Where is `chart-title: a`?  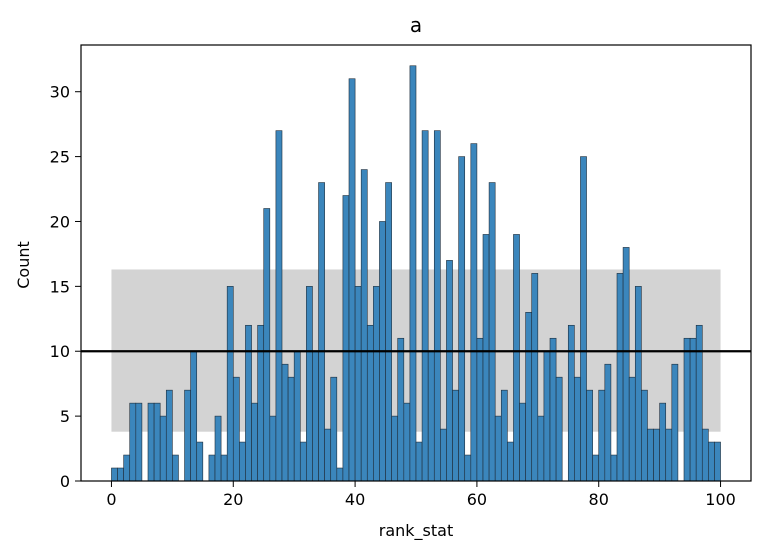 chart-title: a is located at coordinates (416, 25).